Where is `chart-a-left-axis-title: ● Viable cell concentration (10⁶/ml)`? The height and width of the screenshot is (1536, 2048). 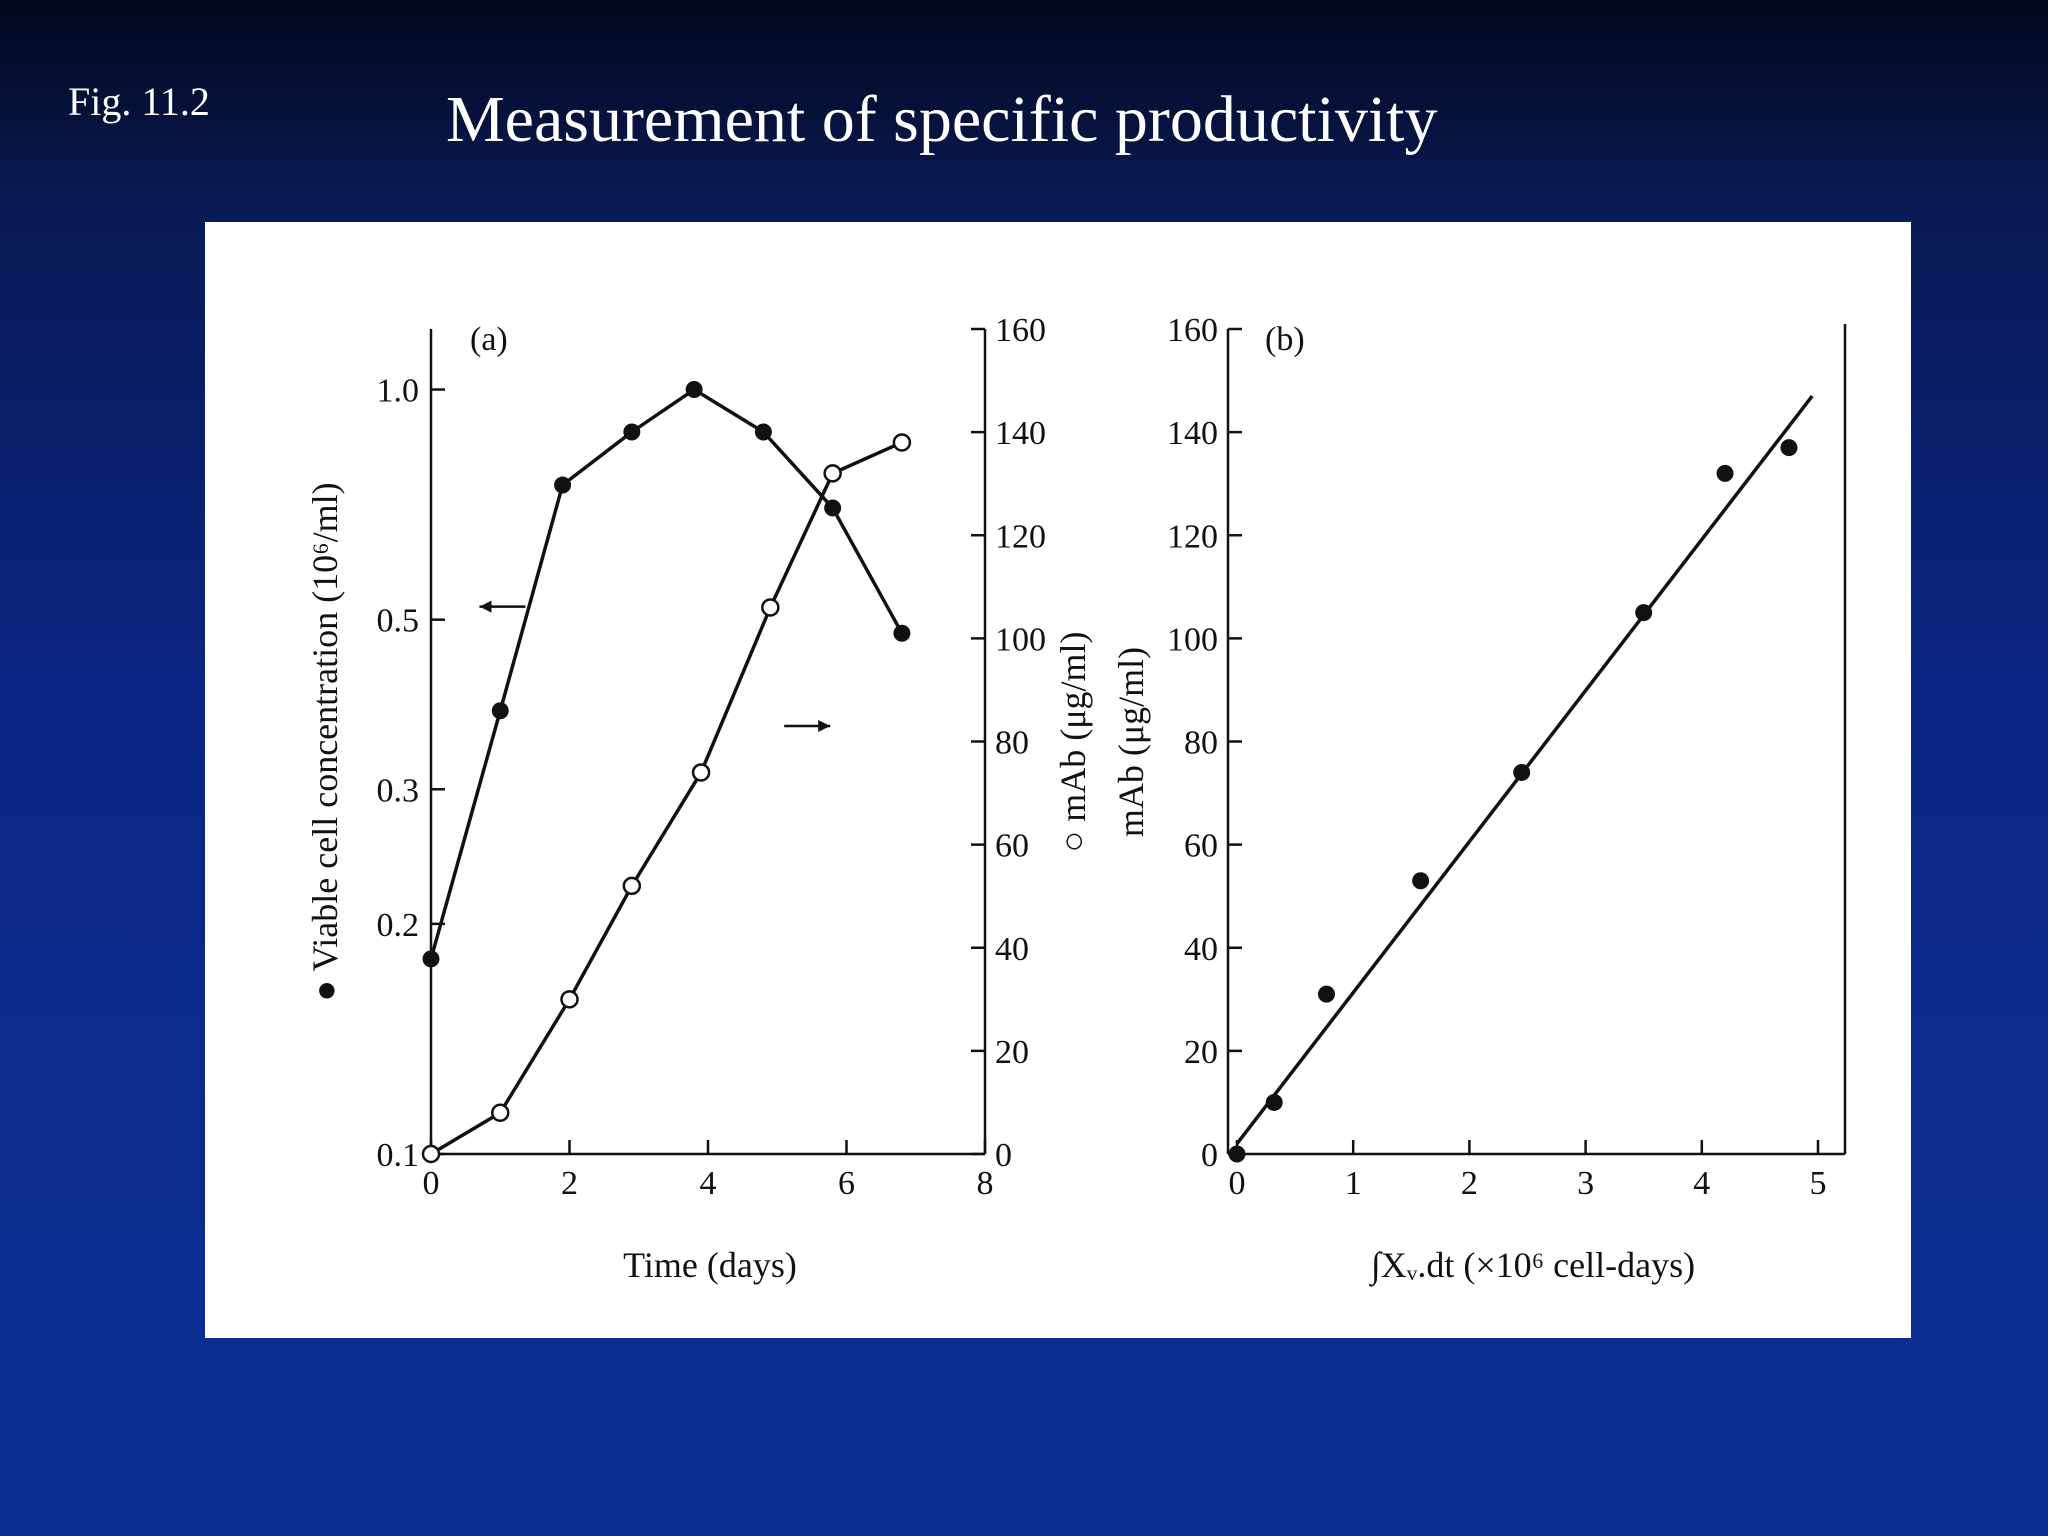
chart-a-left-axis-title: ● Viable cell concentration (10⁶/ml) is located at coordinates (325, 741).